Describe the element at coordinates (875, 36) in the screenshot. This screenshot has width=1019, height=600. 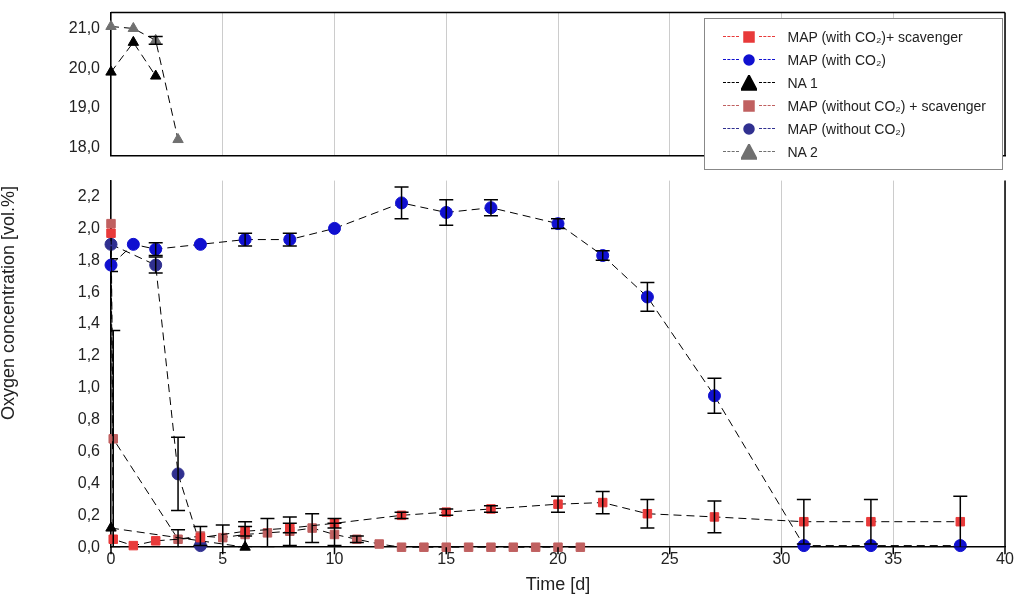
I see `legend-label: MAP (with CO₂)+ scavenger` at that location.